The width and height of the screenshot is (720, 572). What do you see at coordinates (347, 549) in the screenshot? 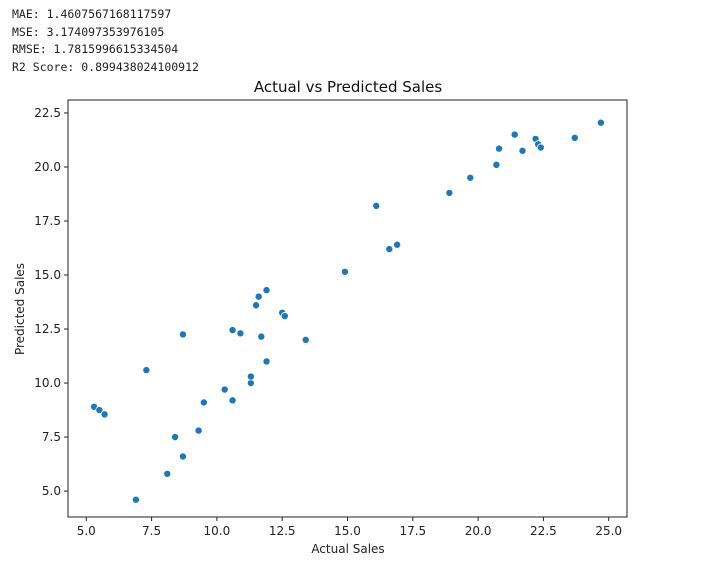
I see `x-axis-title: Actual Sales` at bounding box center [347, 549].